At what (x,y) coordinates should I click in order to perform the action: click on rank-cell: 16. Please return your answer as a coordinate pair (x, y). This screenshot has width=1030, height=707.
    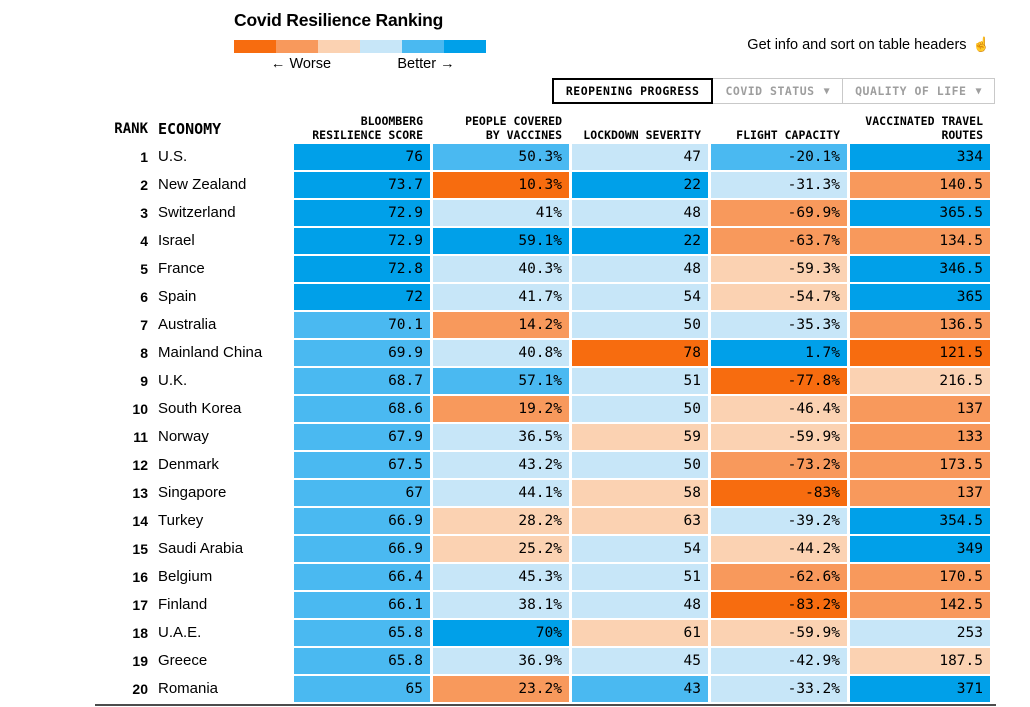
    Looking at the image, I should click on (140, 577).